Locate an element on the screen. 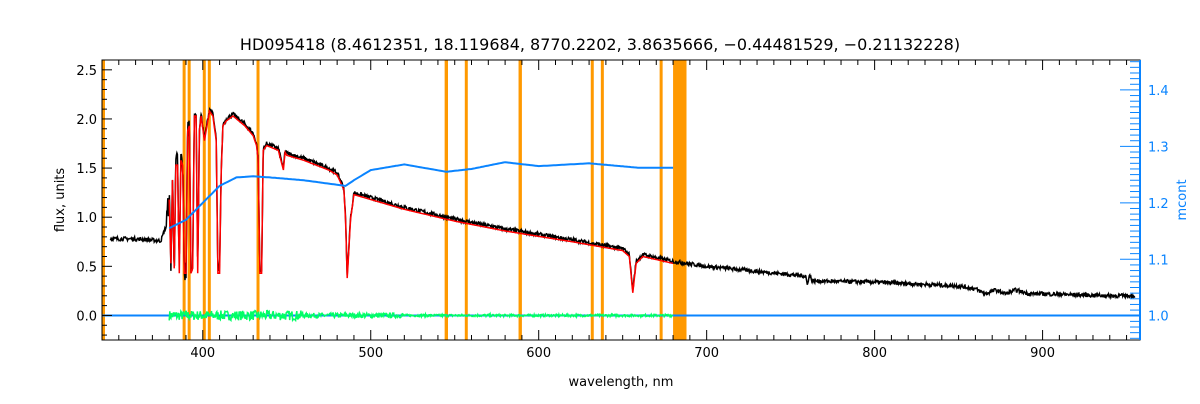 The height and width of the screenshot is (404, 1200). mask-region-edge is located at coordinates (103, 200).